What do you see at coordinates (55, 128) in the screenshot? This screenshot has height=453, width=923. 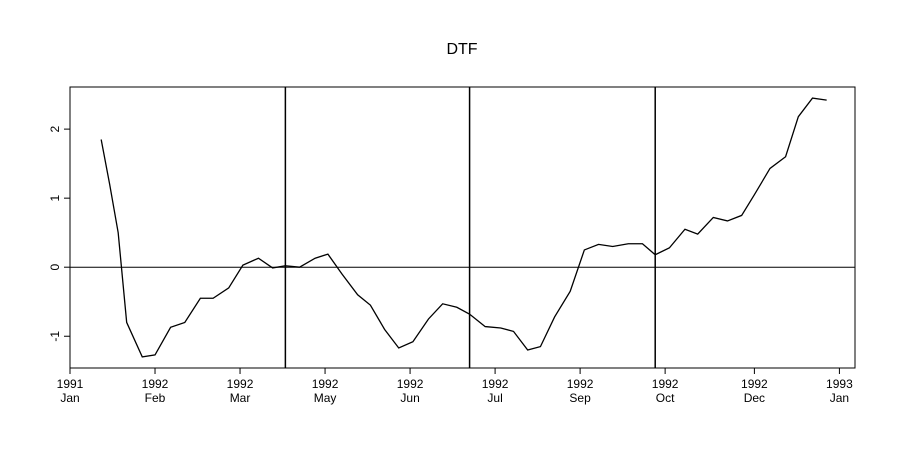 I see `y-tick-label: 2` at bounding box center [55, 128].